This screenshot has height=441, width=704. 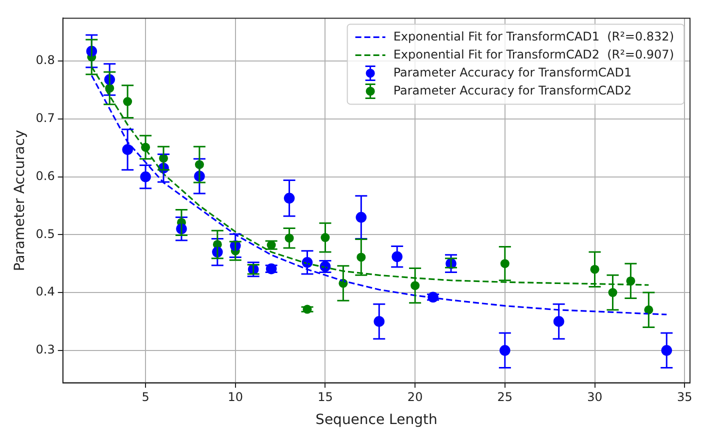 What do you see at coordinates (684, 397) in the screenshot?
I see `x-tick-label: 35` at bounding box center [684, 397].